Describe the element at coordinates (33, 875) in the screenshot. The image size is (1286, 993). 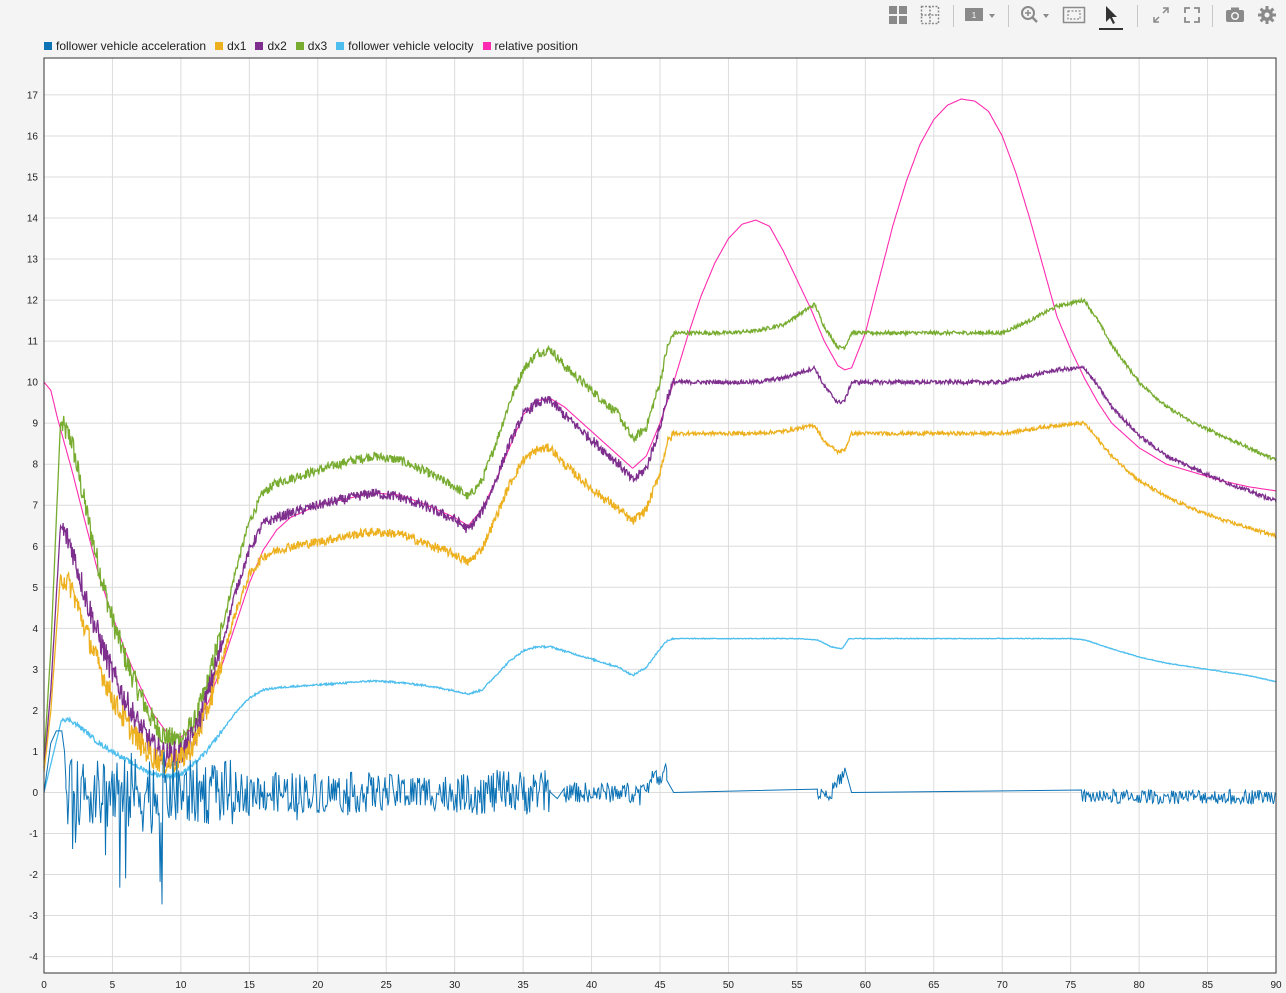
I see `y-tick-label: -2` at that location.